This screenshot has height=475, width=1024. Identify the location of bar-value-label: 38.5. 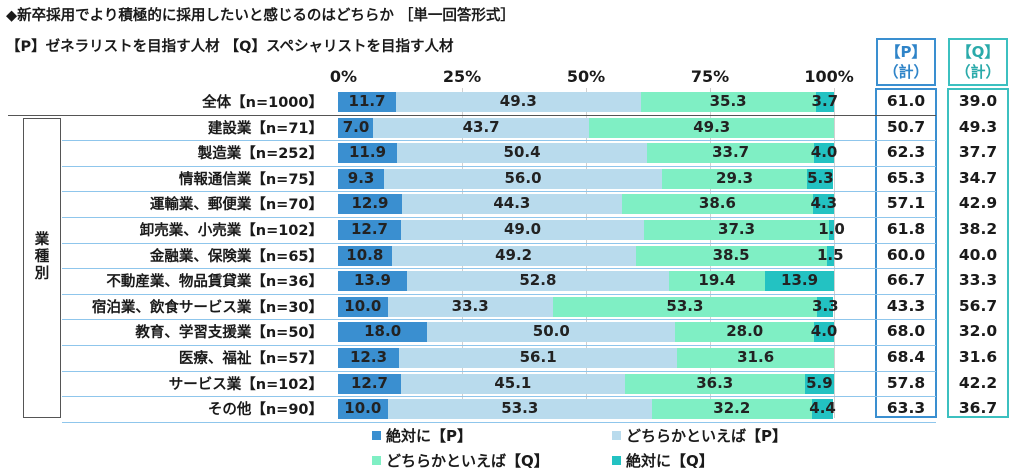
(731, 254).